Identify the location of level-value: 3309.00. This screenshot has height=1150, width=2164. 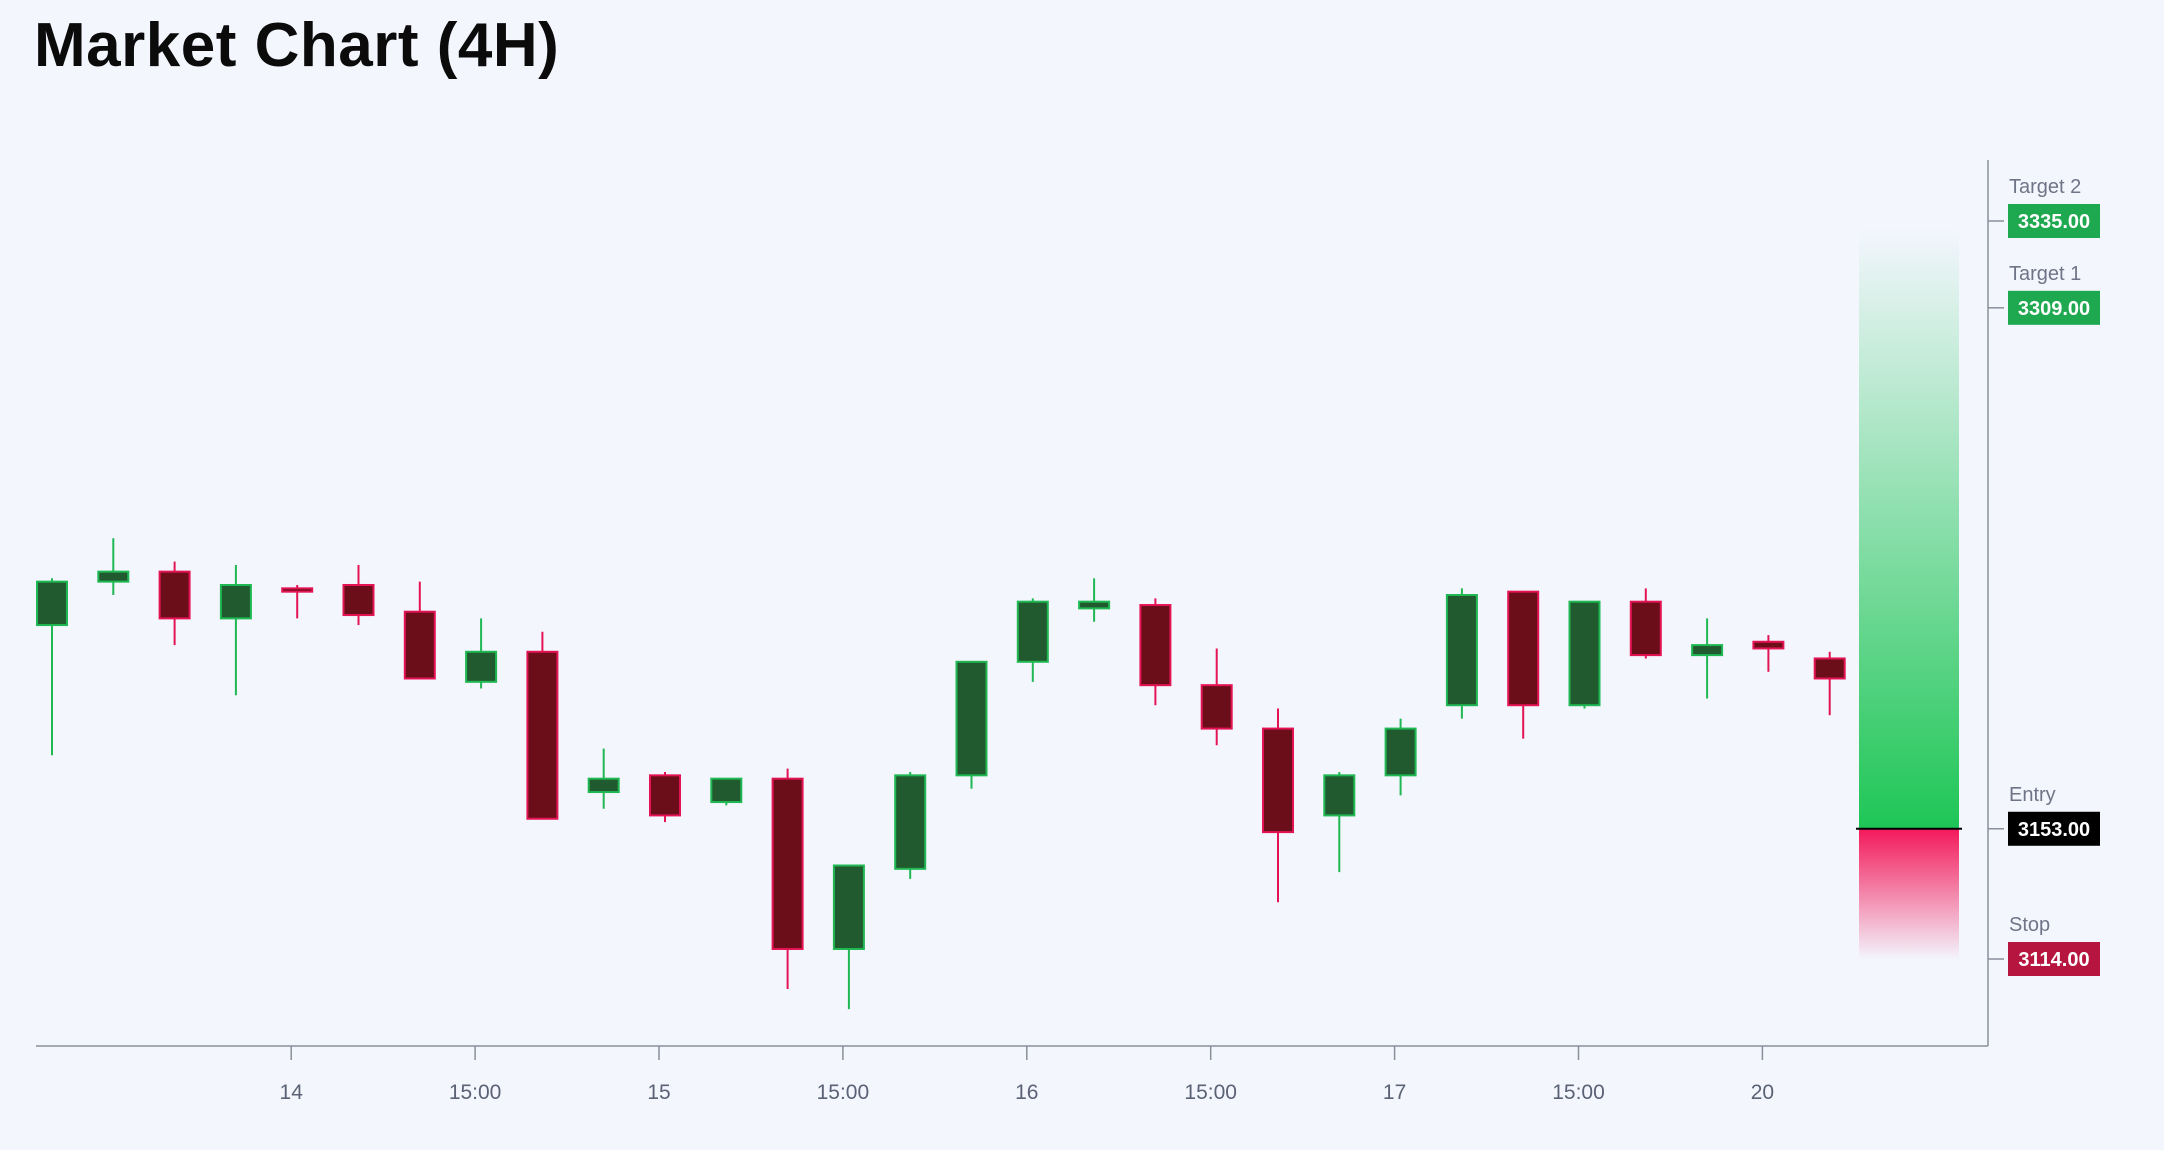
(2054, 309).